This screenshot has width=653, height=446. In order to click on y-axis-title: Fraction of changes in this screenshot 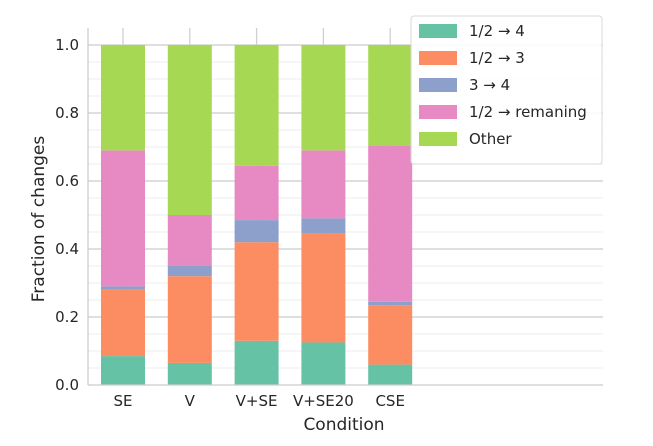, I will do `click(39, 219)`.